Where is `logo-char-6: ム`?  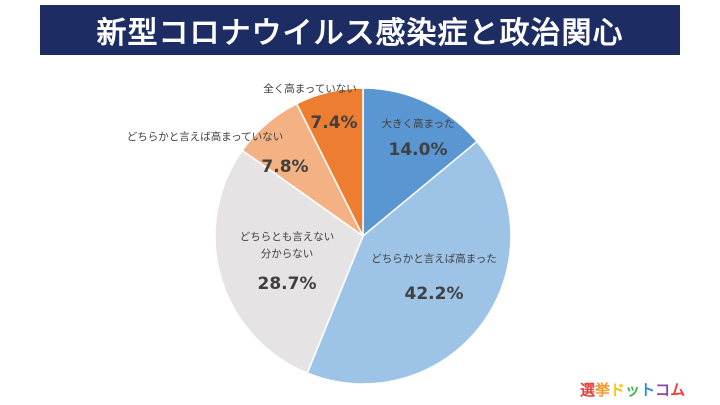 logo-char-6: ム is located at coordinates (678, 389).